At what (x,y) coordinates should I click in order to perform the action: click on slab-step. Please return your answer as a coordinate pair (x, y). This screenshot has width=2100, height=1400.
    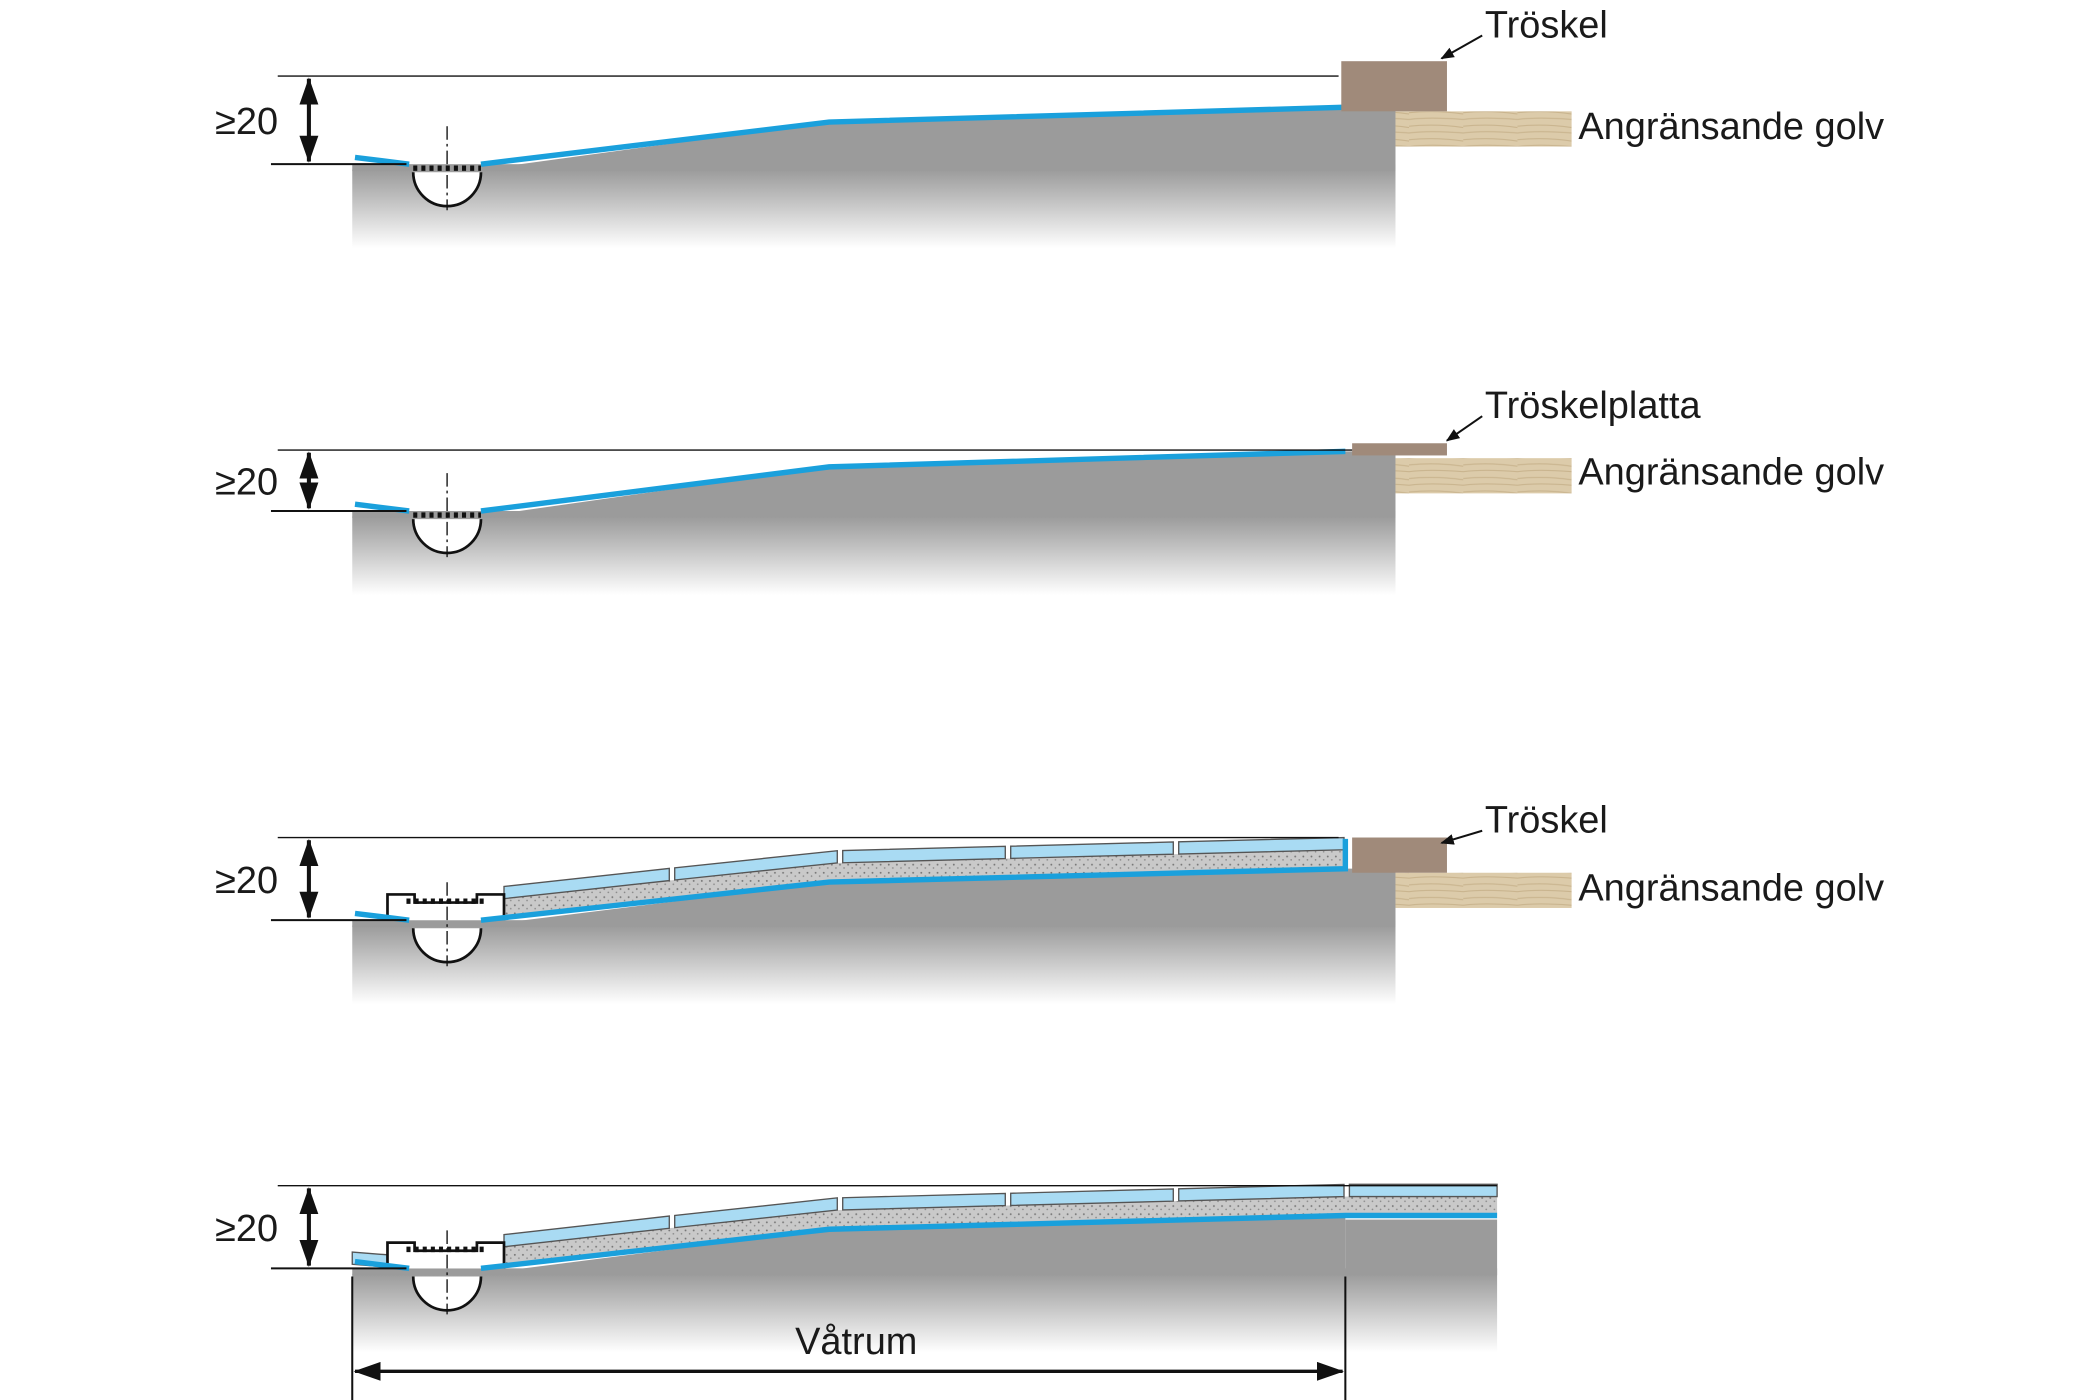
    Looking at the image, I should click on (1421, 1246).